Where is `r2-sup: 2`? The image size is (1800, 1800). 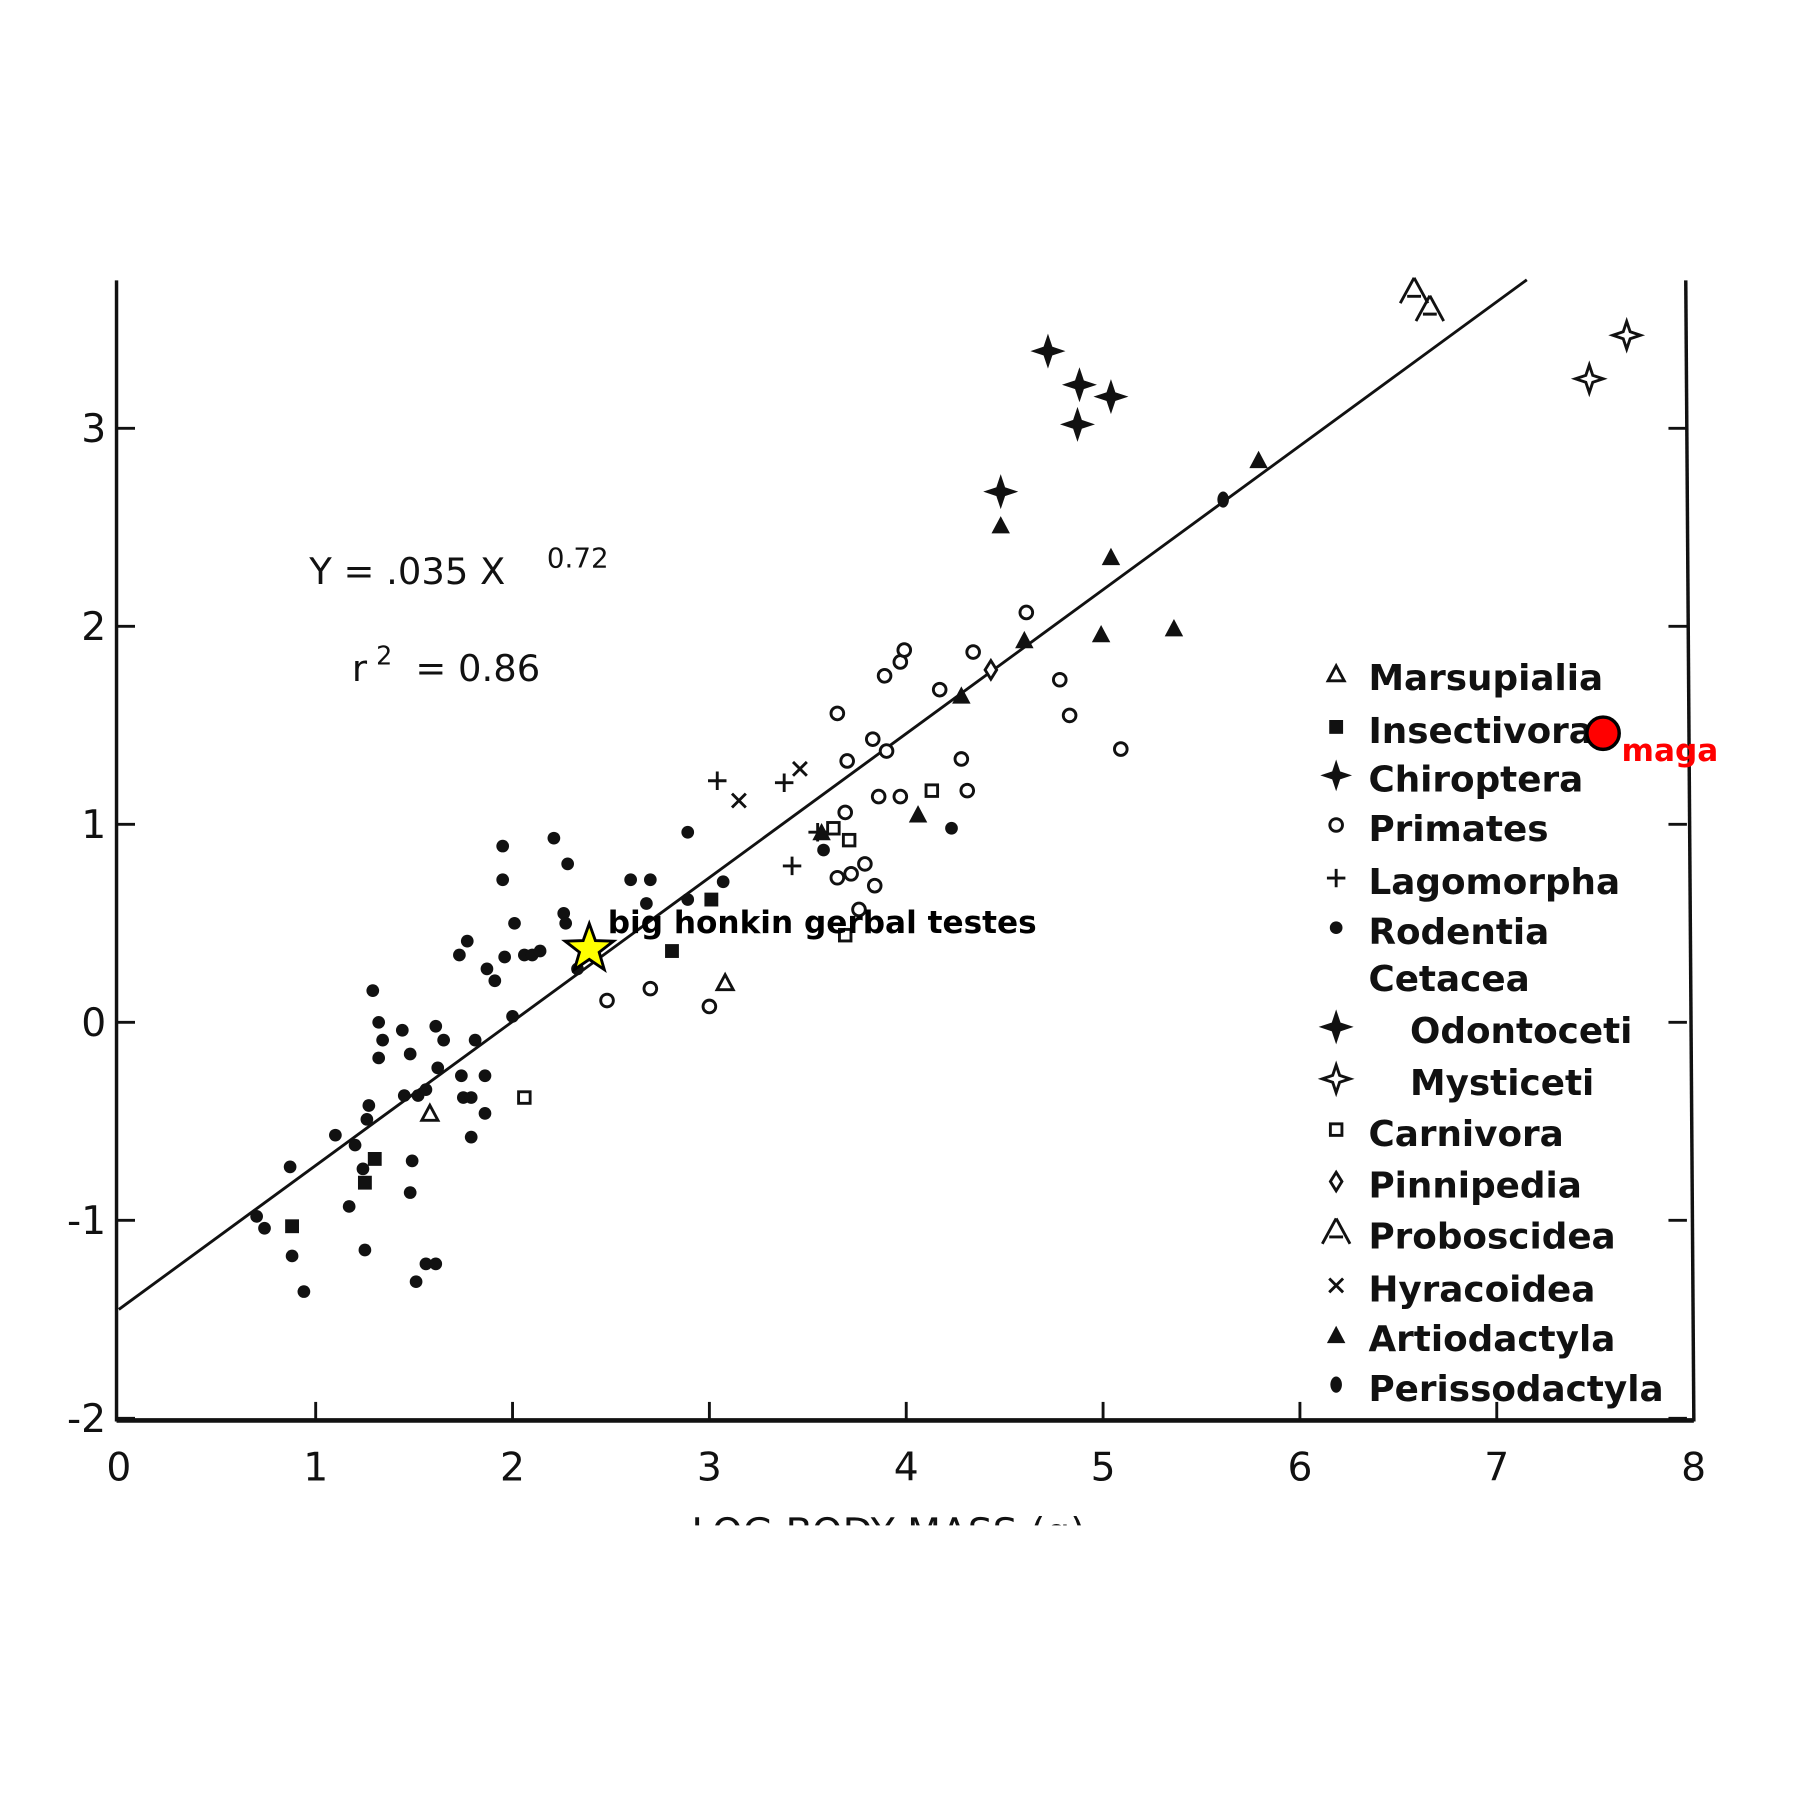
r2-sup: 2 is located at coordinates (384, 656).